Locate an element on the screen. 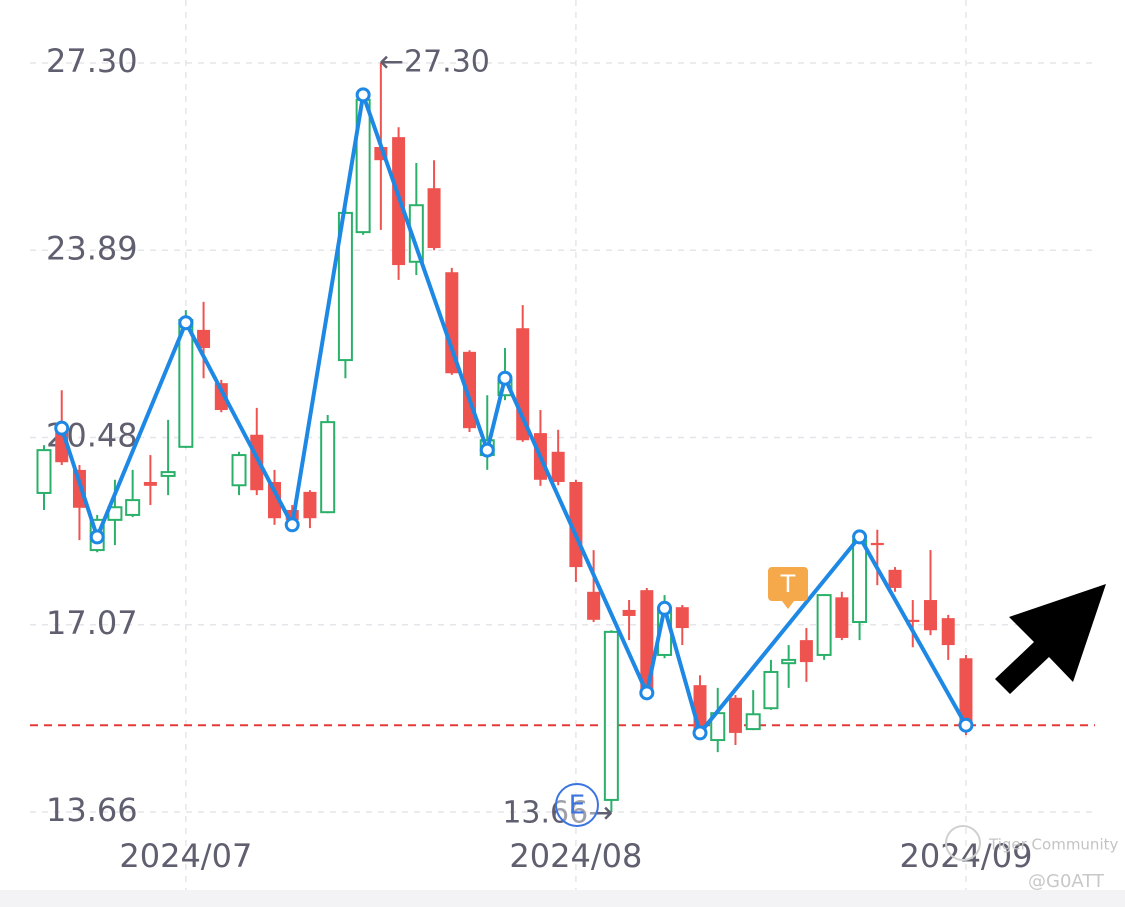 The image size is (1125, 907). high-label: ←27.30 is located at coordinates (434, 62).